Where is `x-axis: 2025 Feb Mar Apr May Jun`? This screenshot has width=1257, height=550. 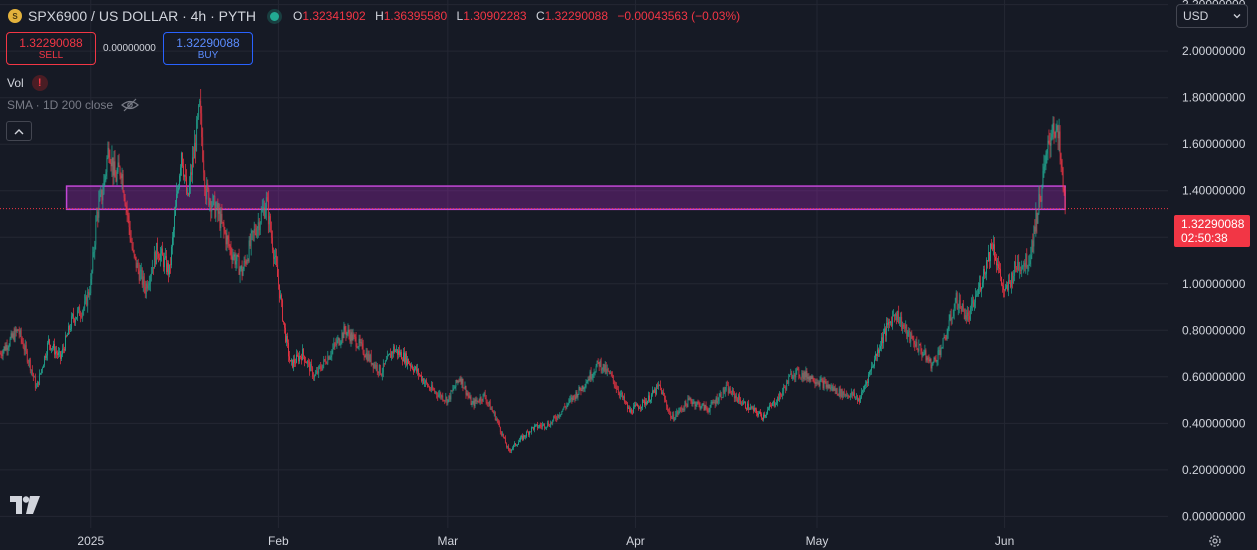 x-axis: 2025 Feb Mar Apr May Jun is located at coordinates (545, 541).